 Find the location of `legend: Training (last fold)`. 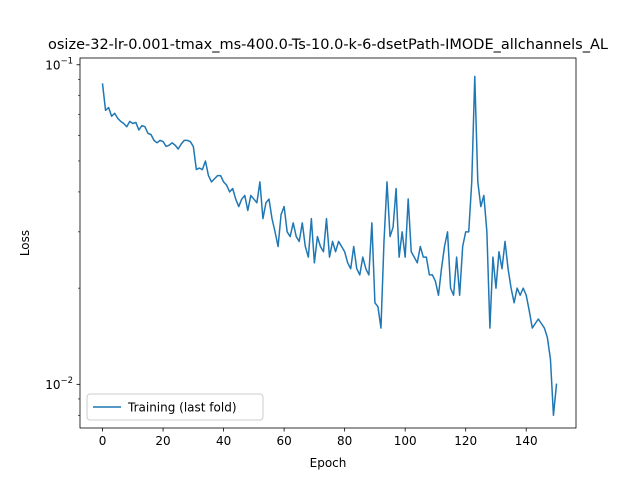

legend: Training (last fold) is located at coordinates (175, 407).